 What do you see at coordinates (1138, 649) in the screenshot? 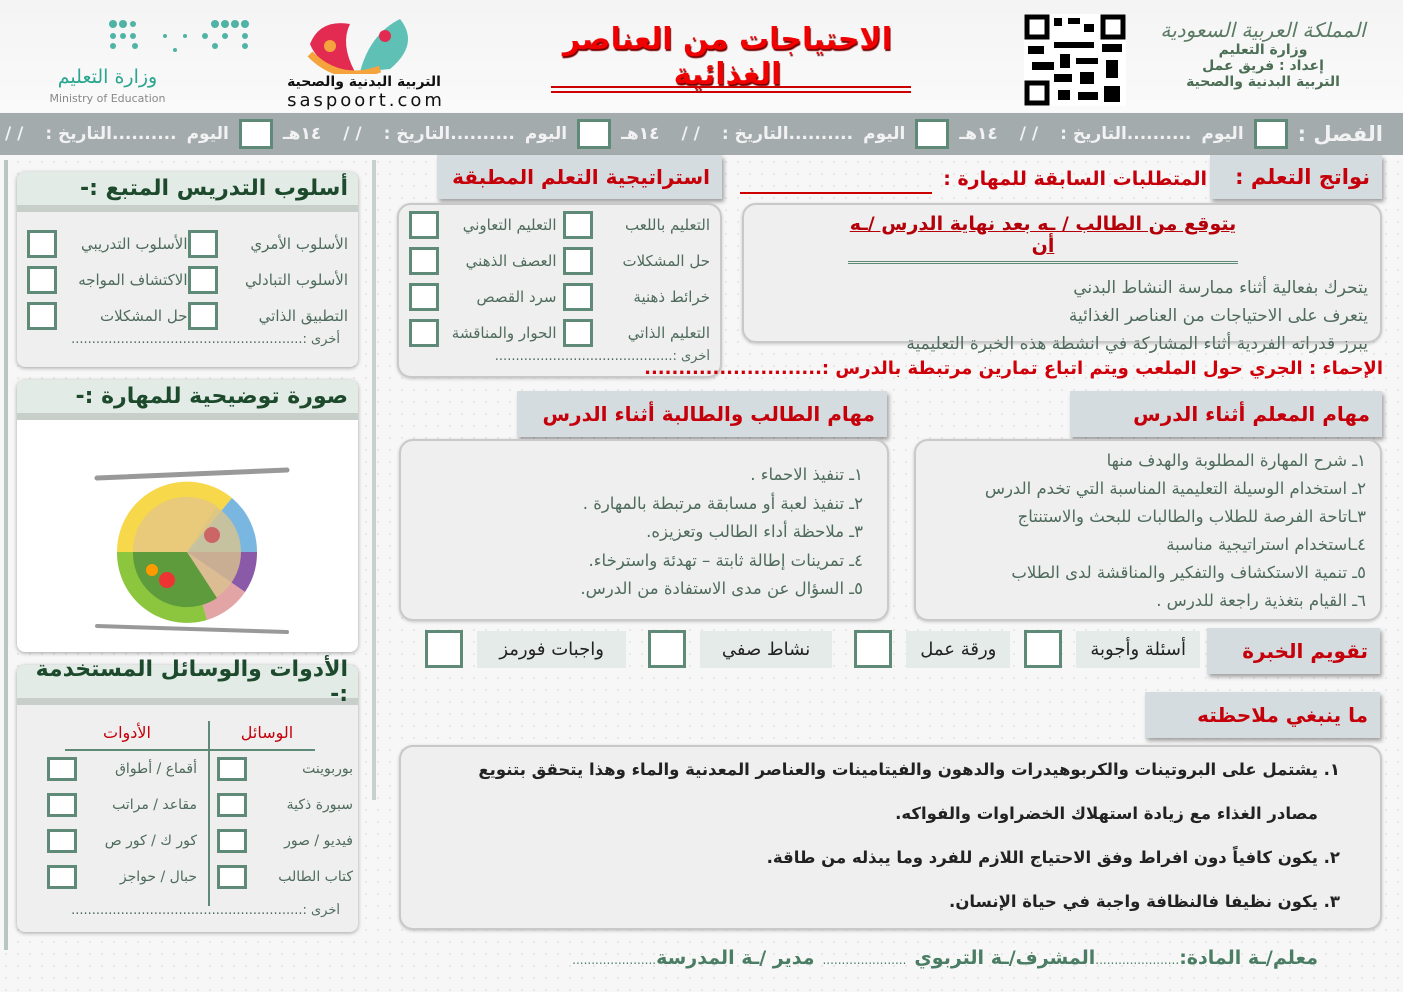
I see `eval-qa: أسئلة وأجوبة` at bounding box center [1138, 649].